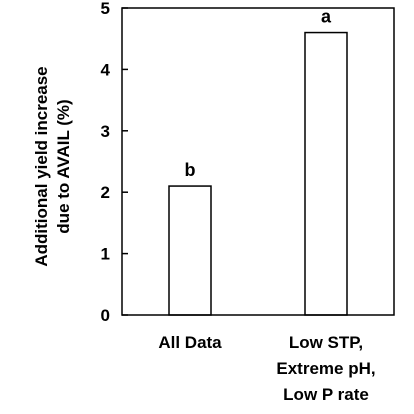 The image size is (414, 414). What do you see at coordinates (106, 69) in the screenshot?
I see `y-tick-label: 4` at bounding box center [106, 69].